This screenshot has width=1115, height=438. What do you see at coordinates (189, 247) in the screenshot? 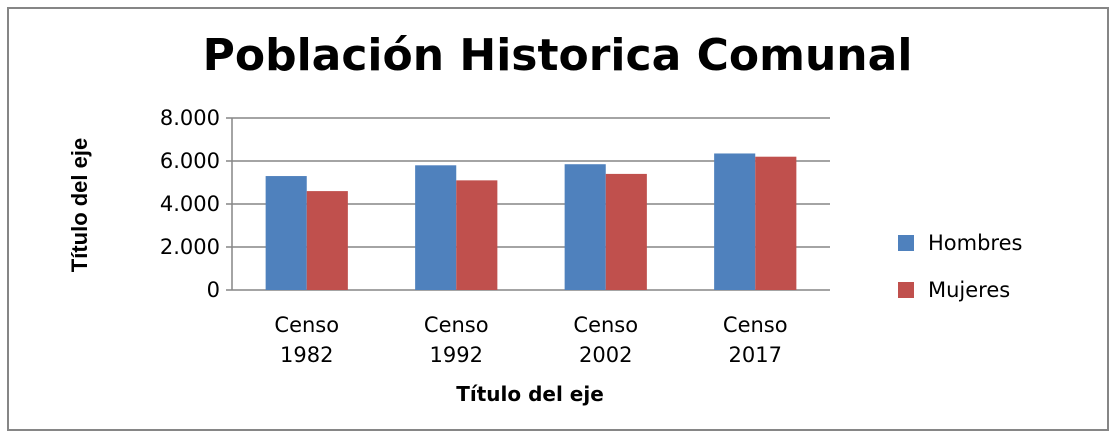
I see `y-tick-label: 2.000` at bounding box center [189, 247].